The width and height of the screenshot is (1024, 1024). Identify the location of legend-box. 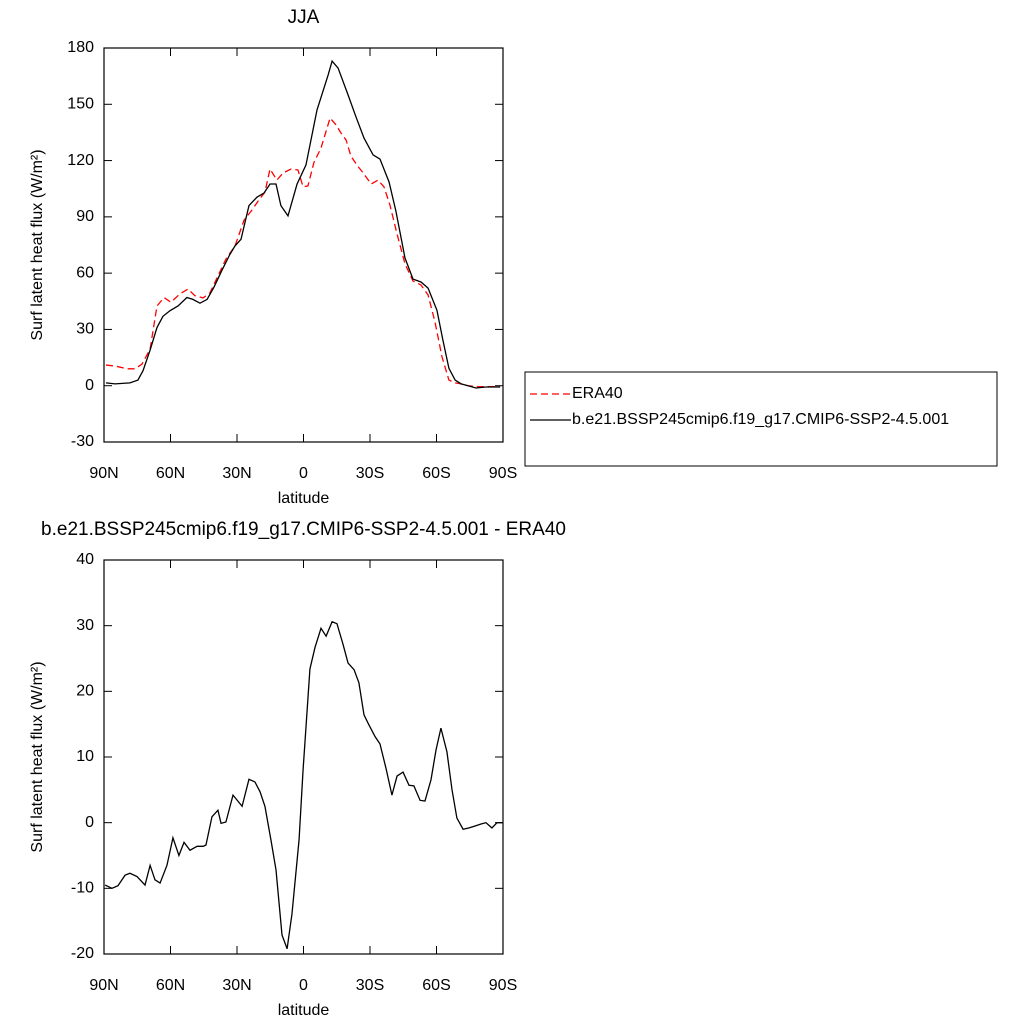
(761, 419).